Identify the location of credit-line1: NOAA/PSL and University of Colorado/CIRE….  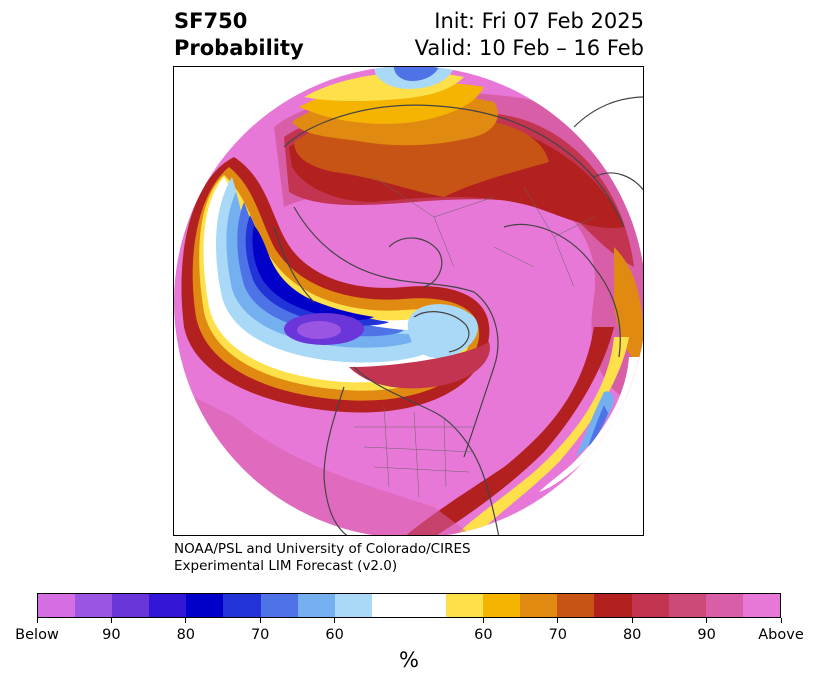
(322, 549).